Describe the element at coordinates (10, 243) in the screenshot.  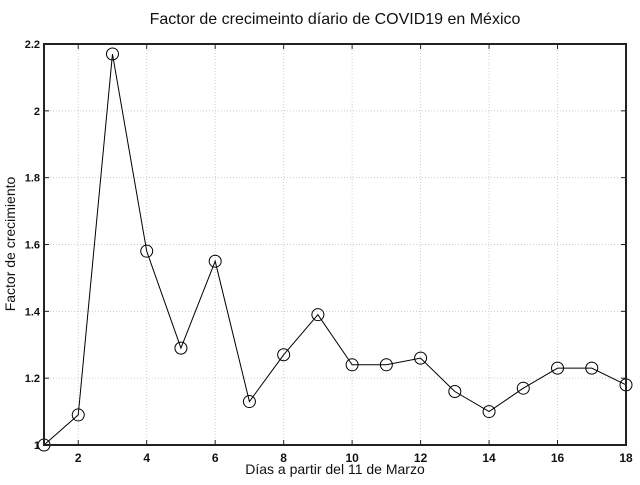
I see `y-axis-label: Factor de crecimiento` at that location.